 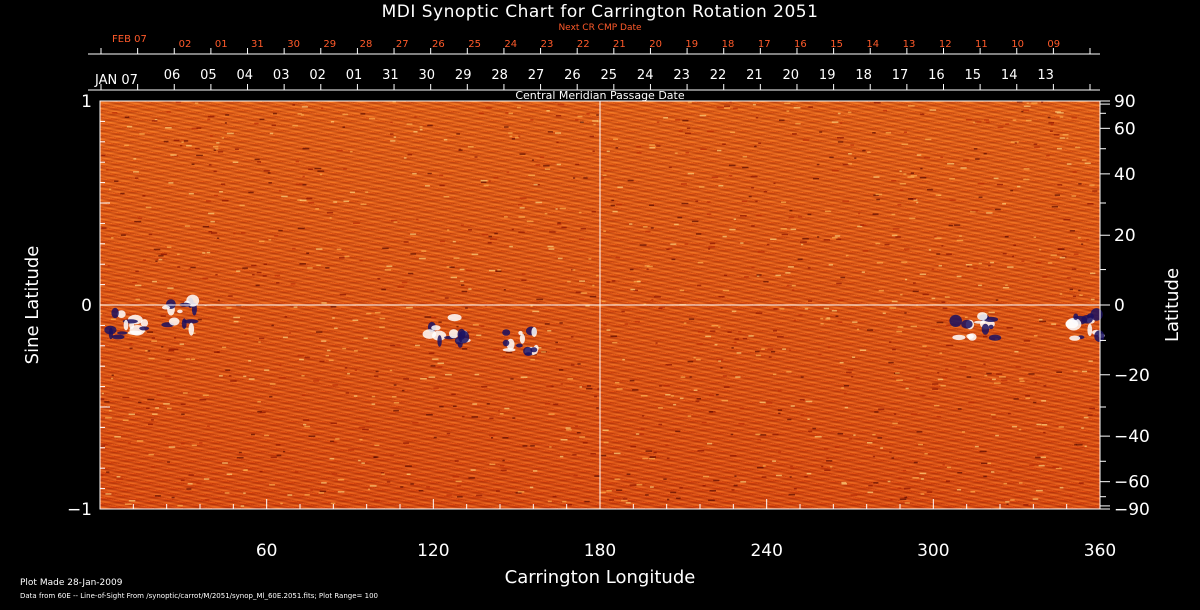 What do you see at coordinates (863, 75) in the screenshot?
I see `cmp-date-label: 18` at bounding box center [863, 75].